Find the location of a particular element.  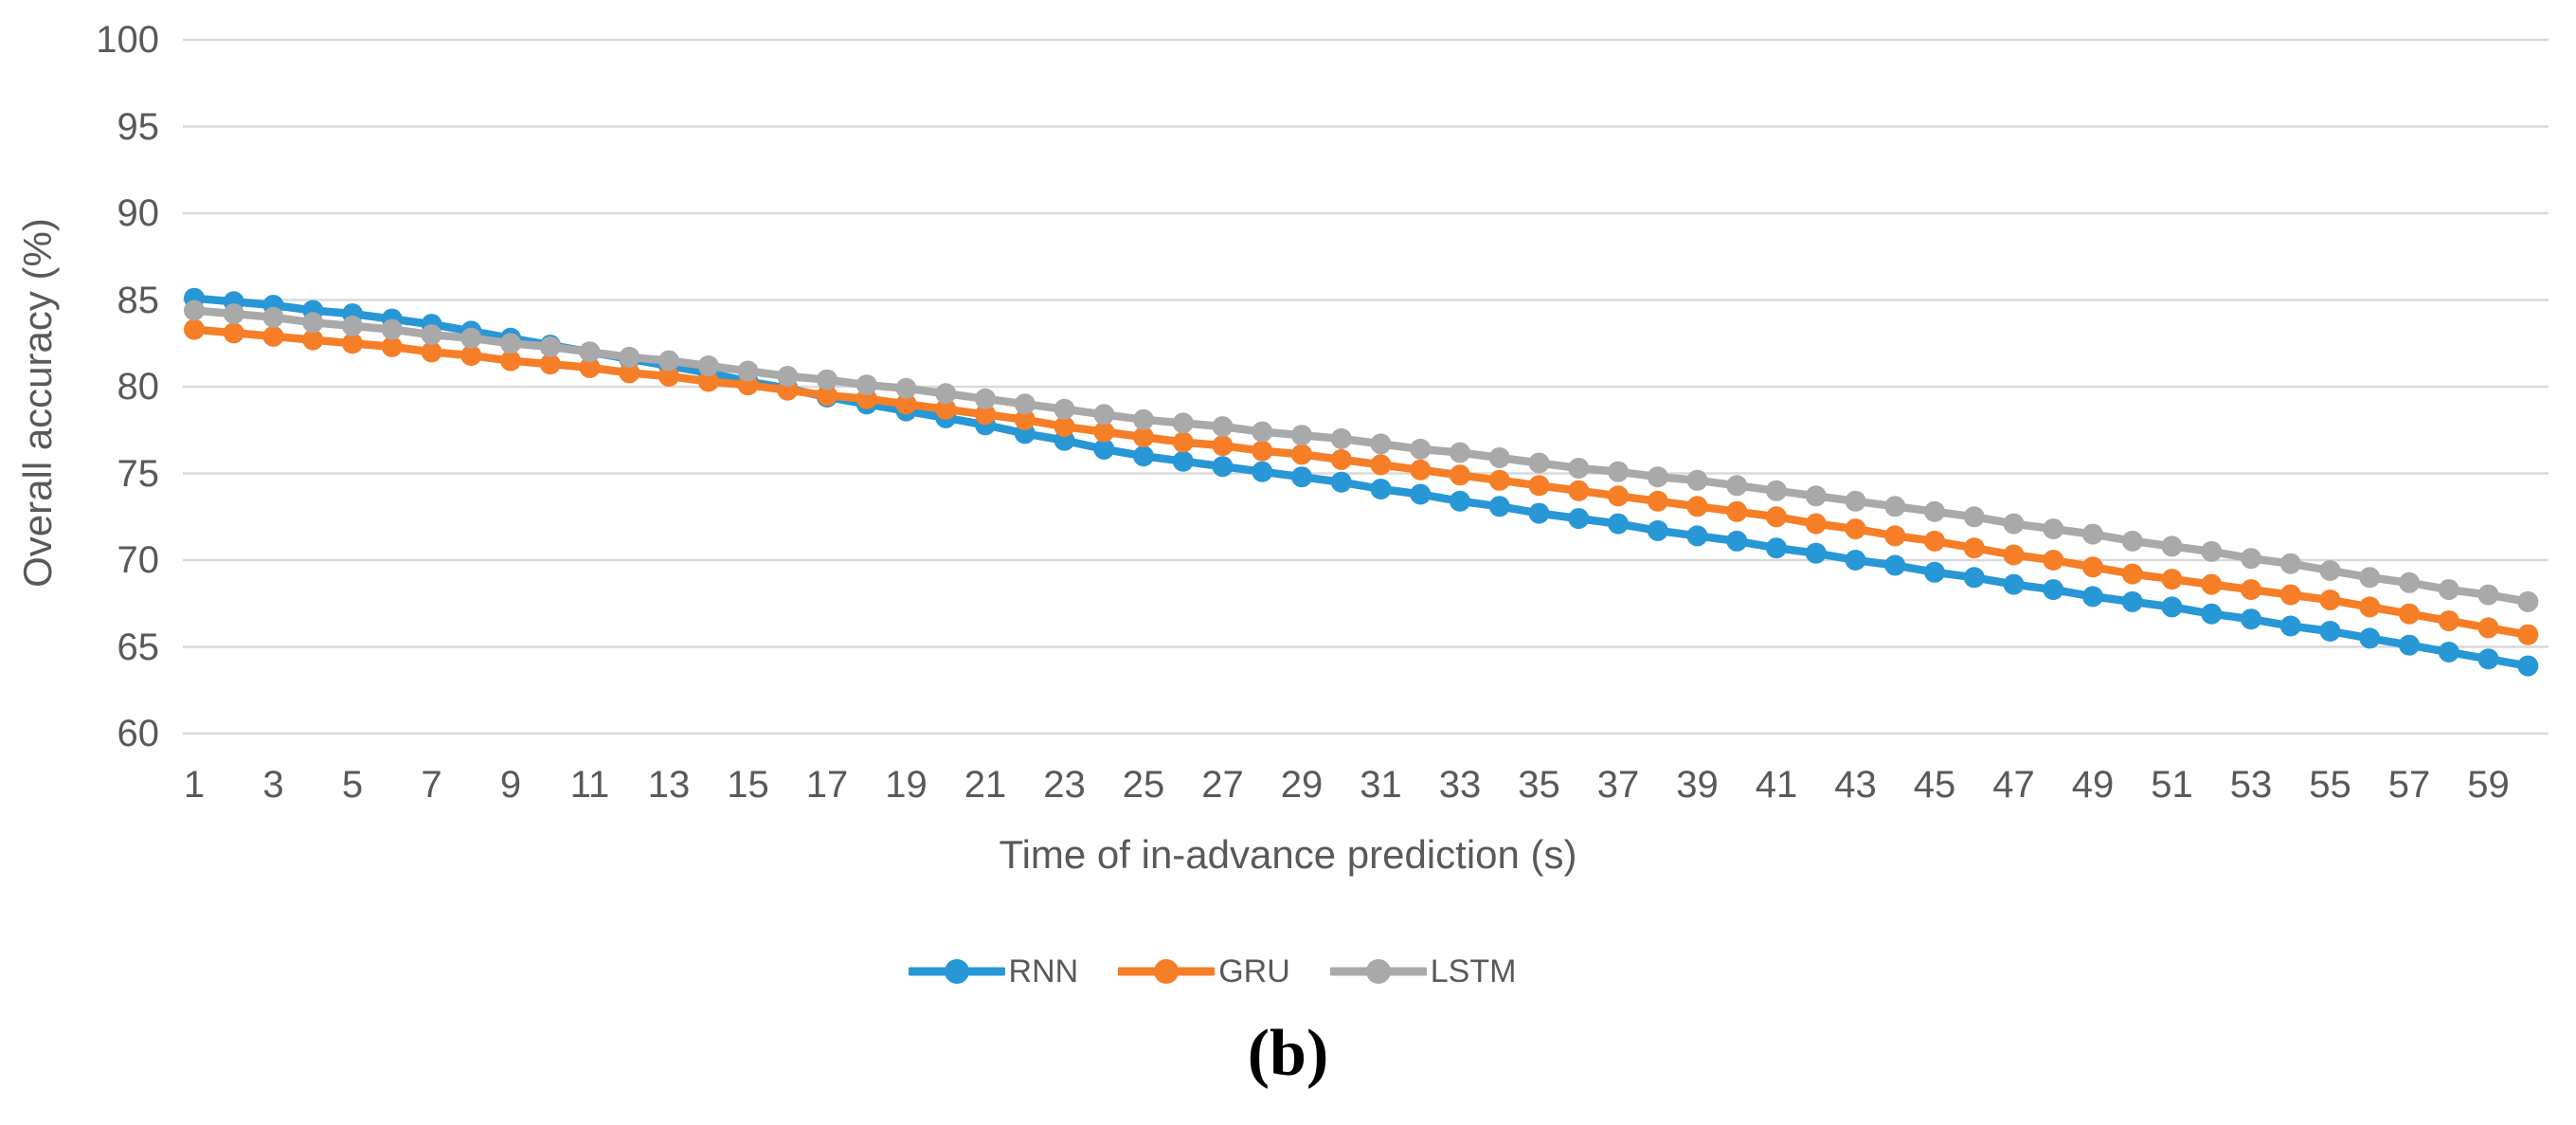

x-tick-label: 55 is located at coordinates (2330, 785).